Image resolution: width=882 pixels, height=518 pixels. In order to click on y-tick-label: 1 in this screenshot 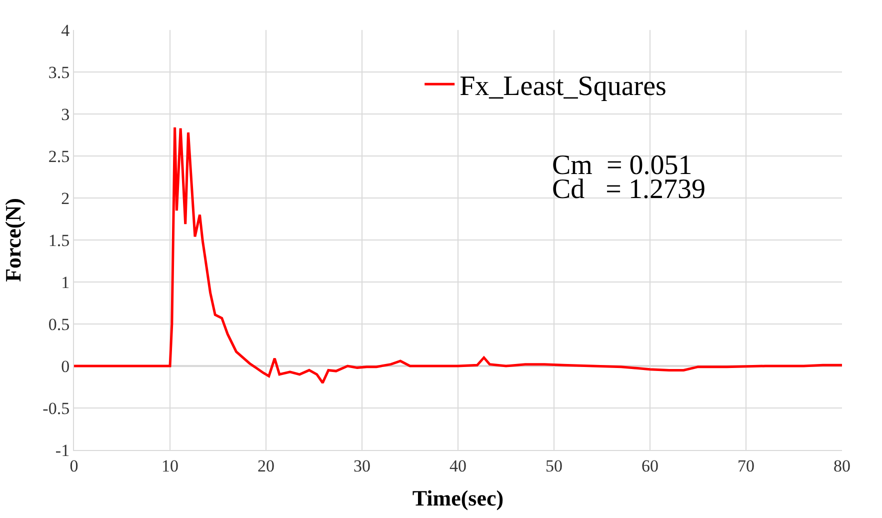, I will do `click(65, 282)`.